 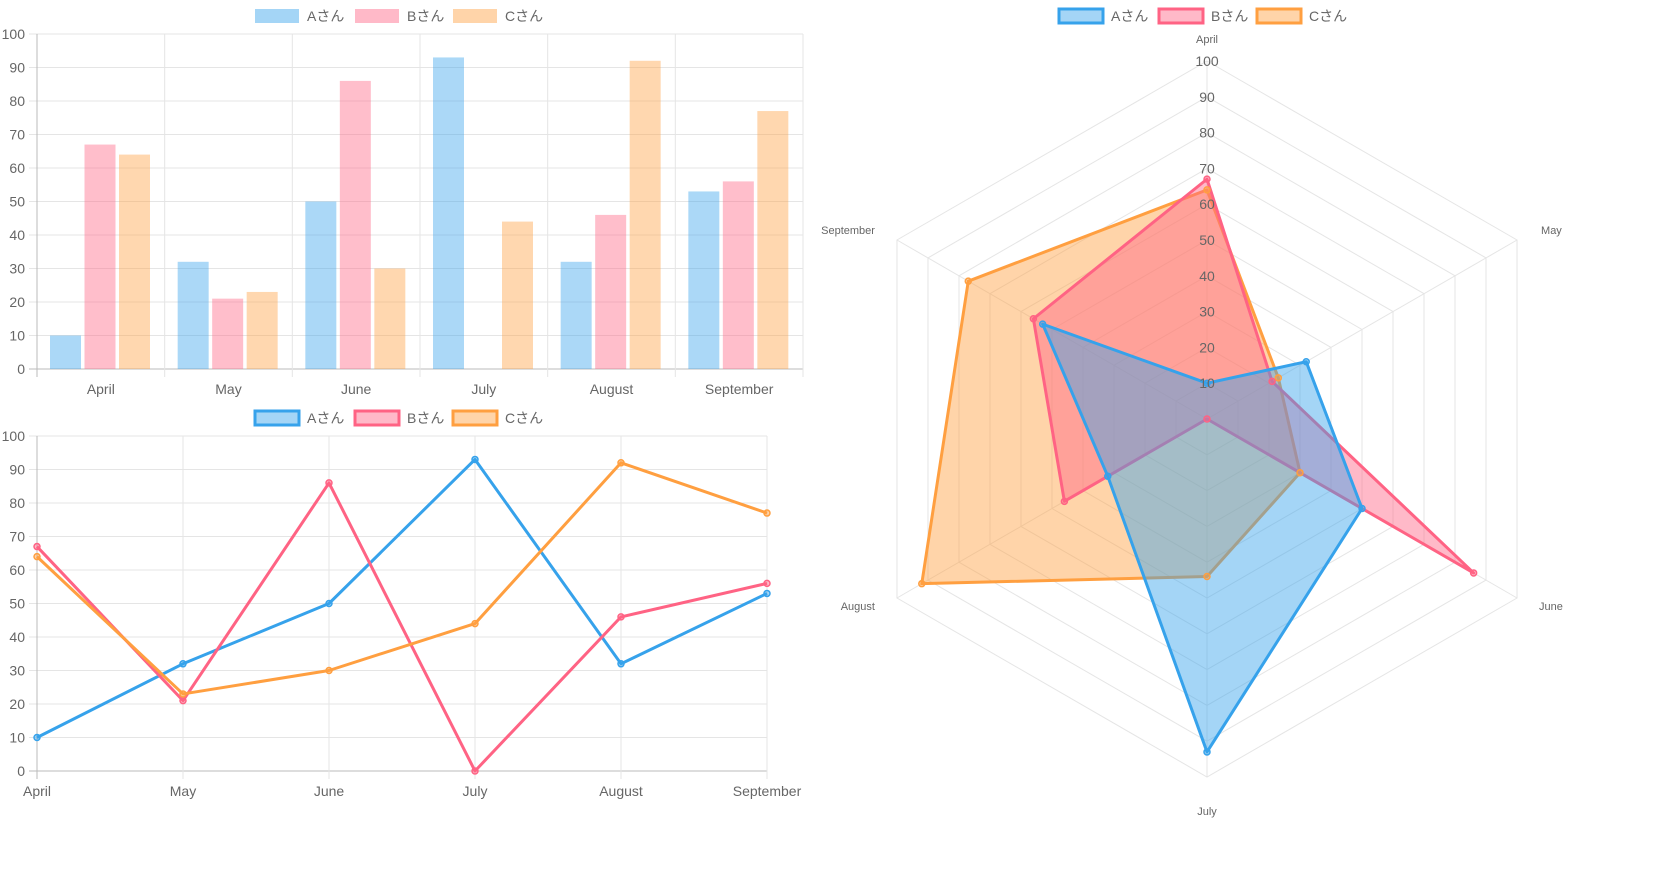 I want to click on radar-axis-label: April, so click(x=1207, y=40).